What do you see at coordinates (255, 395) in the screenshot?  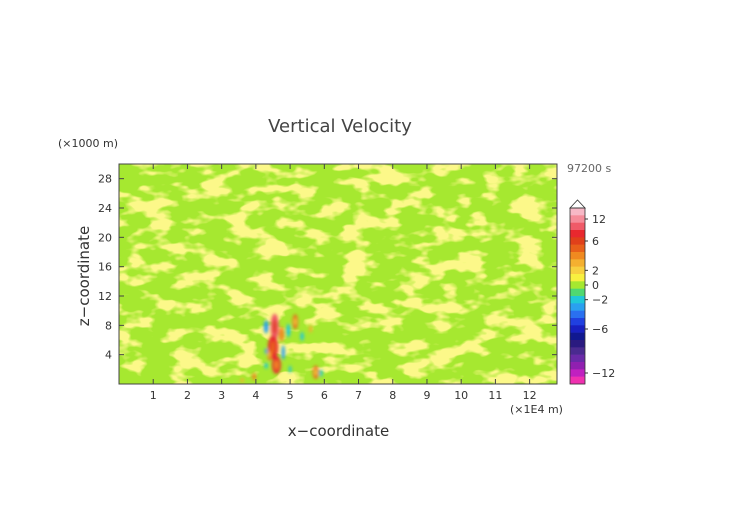 I see `x-tick-label: 4` at bounding box center [255, 395].